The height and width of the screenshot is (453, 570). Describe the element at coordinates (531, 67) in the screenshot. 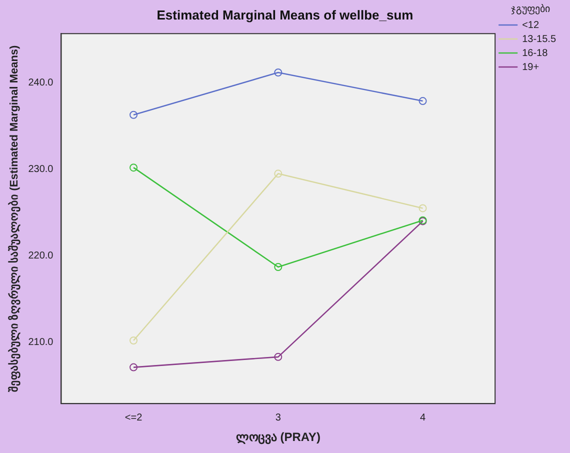

I see `legend-label: 19+` at that location.